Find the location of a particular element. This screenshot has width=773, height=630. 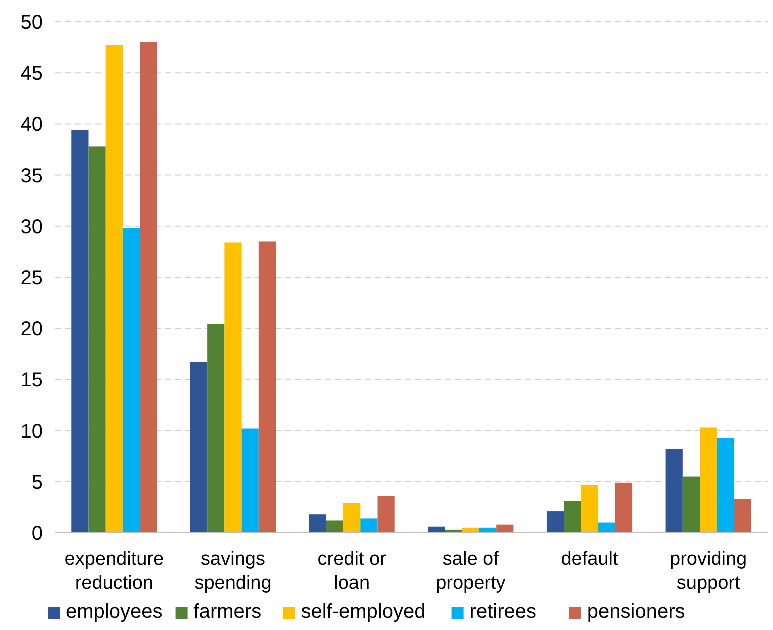

legend-label: self-employed is located at coordinates (363, 612).